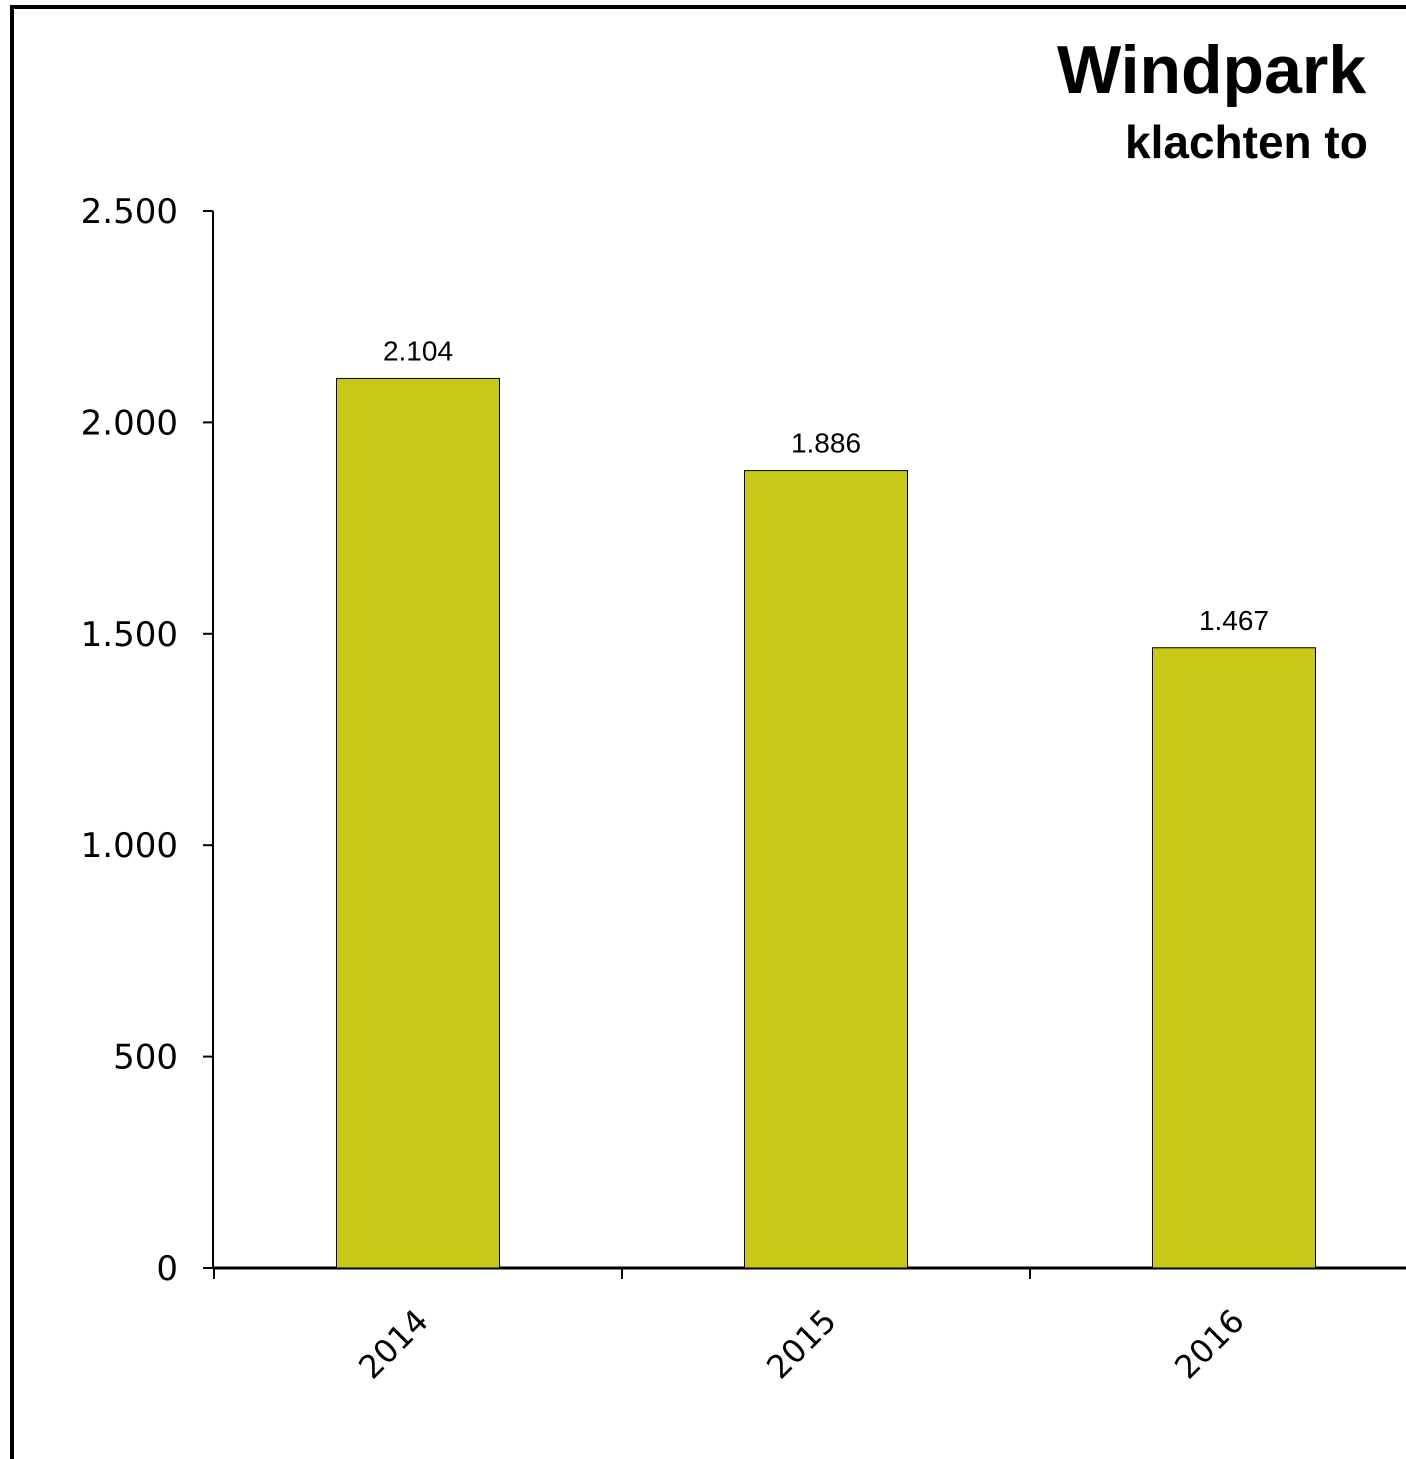 This screenshot has width=1406, height=1459. What do you see at coordinates (418, 350) in the screenshot?
I see `bar-value-label: 2.104` at bounding box center [418, 350].